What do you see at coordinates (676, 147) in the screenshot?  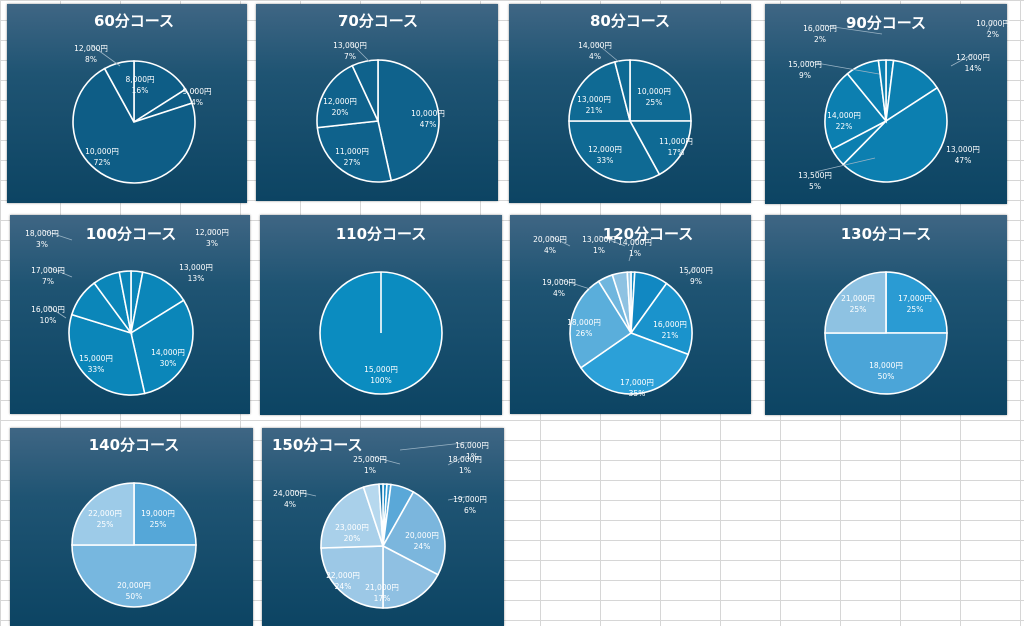 I see `slice-label: 11,000円 17%` at bounding box center [676, 147].